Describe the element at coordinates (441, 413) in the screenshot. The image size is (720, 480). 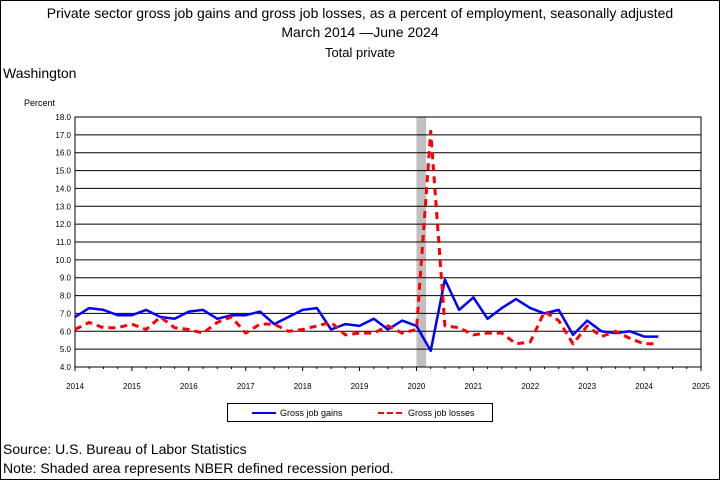
I see `legend-label-losses: Gross job losses` at that location.